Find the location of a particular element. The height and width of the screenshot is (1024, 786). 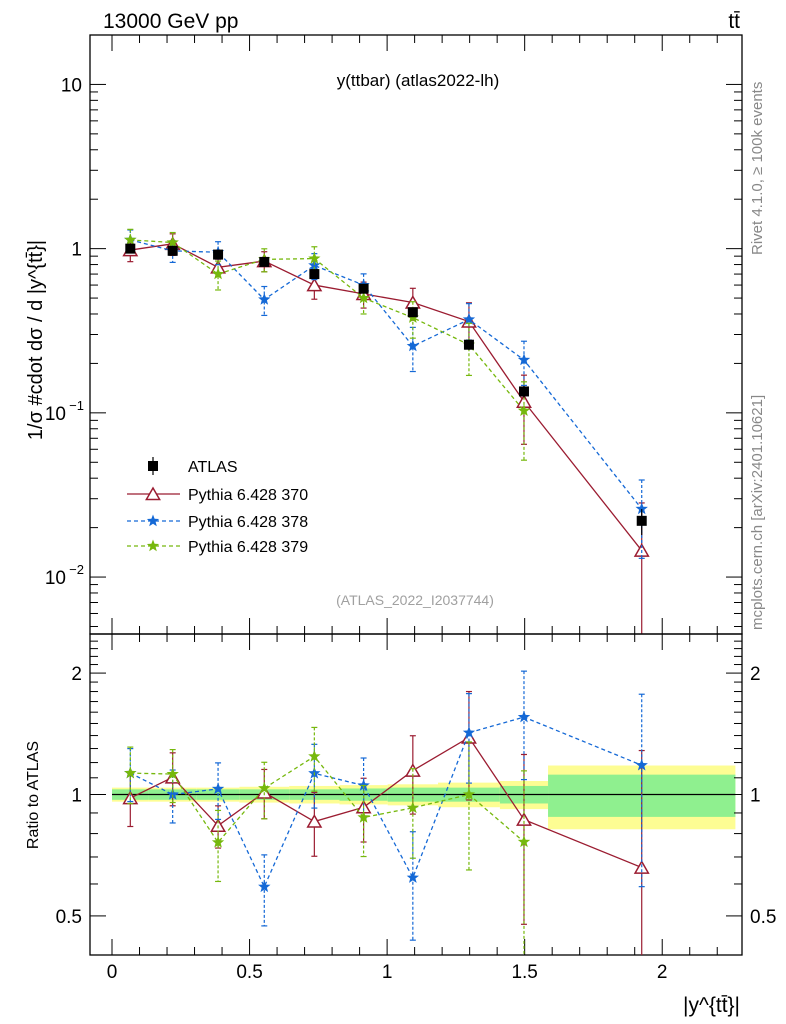

y-axis-label: 1/σ #cdot dσ / d |y^{tt̄}| is located at coordinates (36, 340).